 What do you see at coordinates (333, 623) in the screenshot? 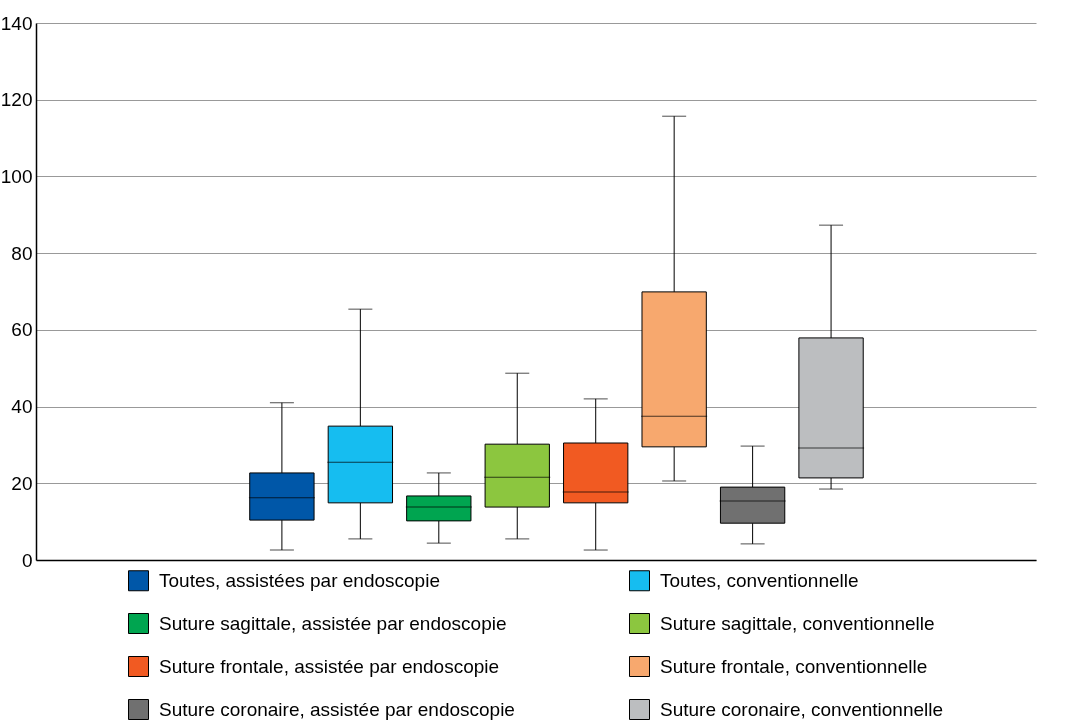
I see `legend-label: Suture sagittale, assistée par endoscopie` at bounding box center [333, 623].